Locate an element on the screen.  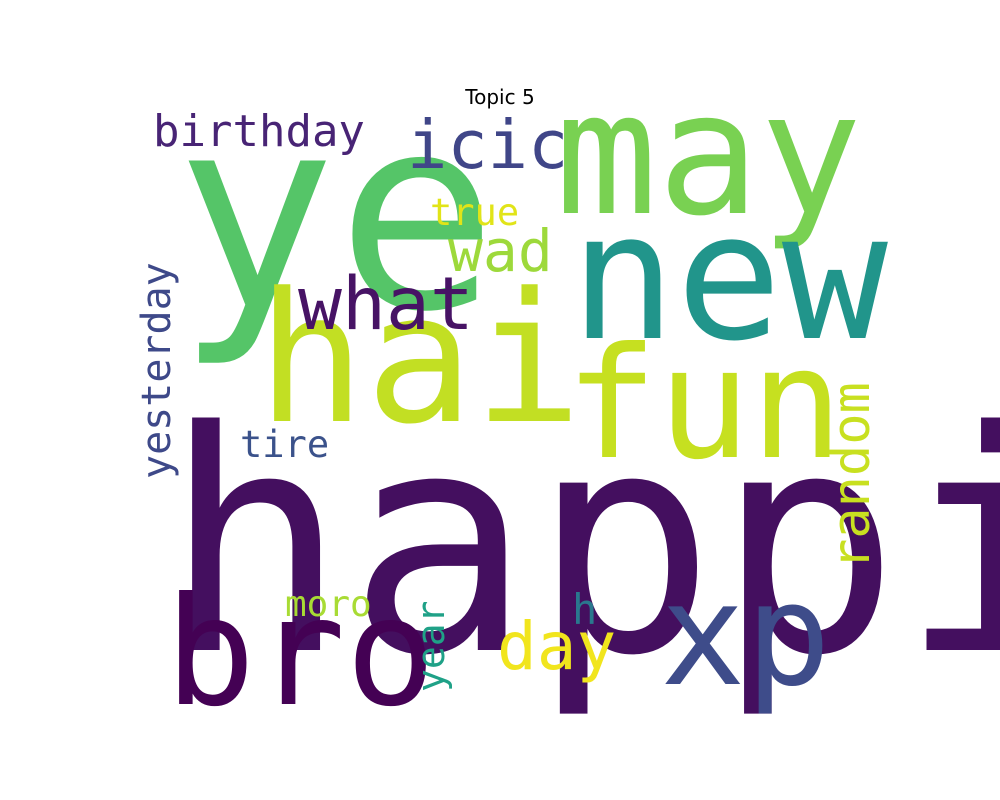
word-year: year is located at coordinates (431, 646).